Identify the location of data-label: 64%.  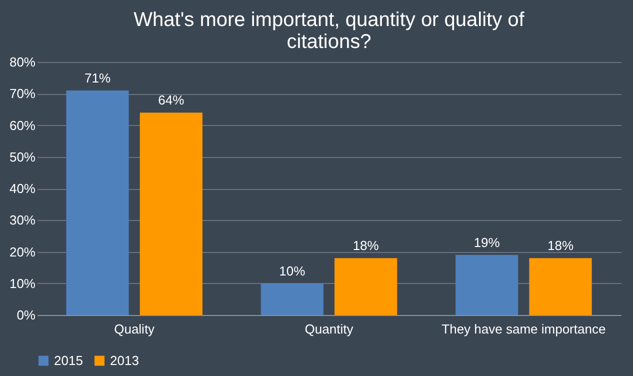
(171, 100).